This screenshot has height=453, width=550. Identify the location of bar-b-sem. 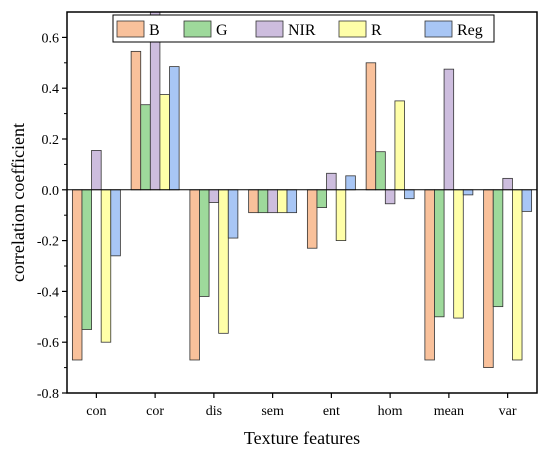
(253, 201).